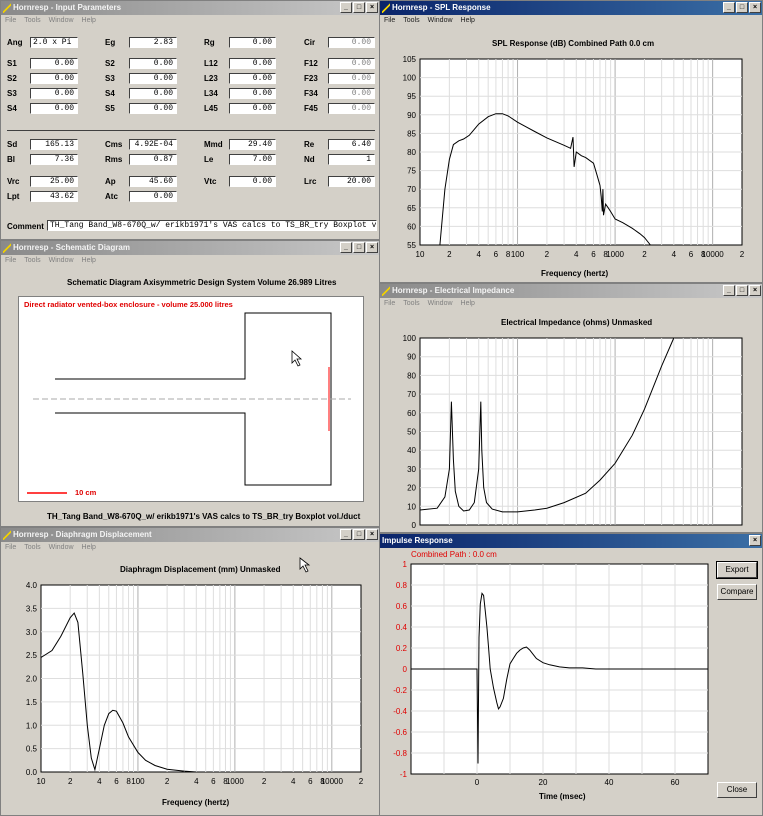 The image size is (763, 816). Describe the element at coordinates (737, 592) in the screenshot. I see `compare-button: Compare` at that location.